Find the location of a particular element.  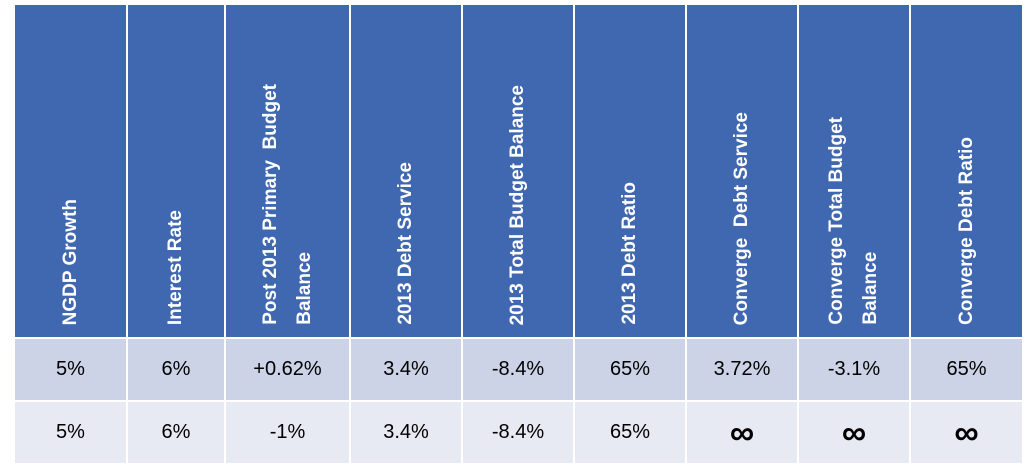

table-cell: -1% is located at coordinates (287, 431).